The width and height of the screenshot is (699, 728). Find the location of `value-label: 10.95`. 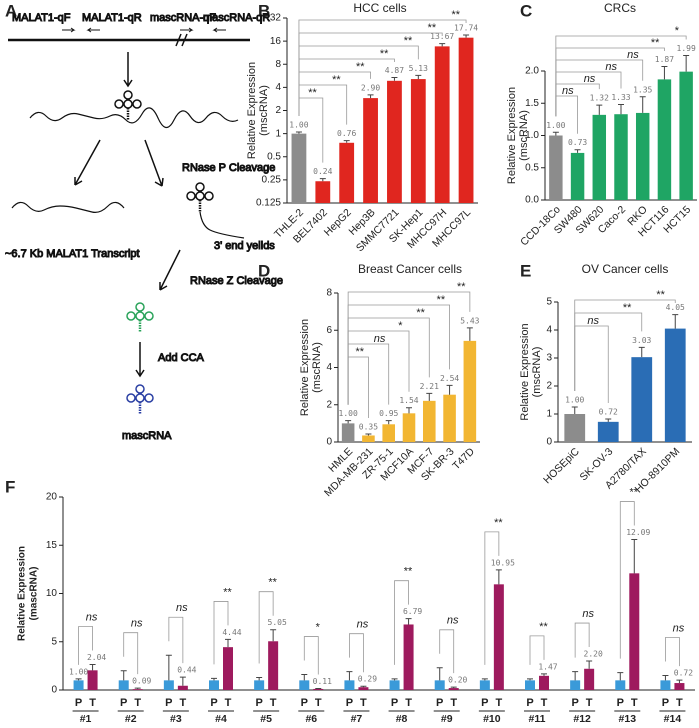

value-label: 10.95 is located at coordinates (503, 562).